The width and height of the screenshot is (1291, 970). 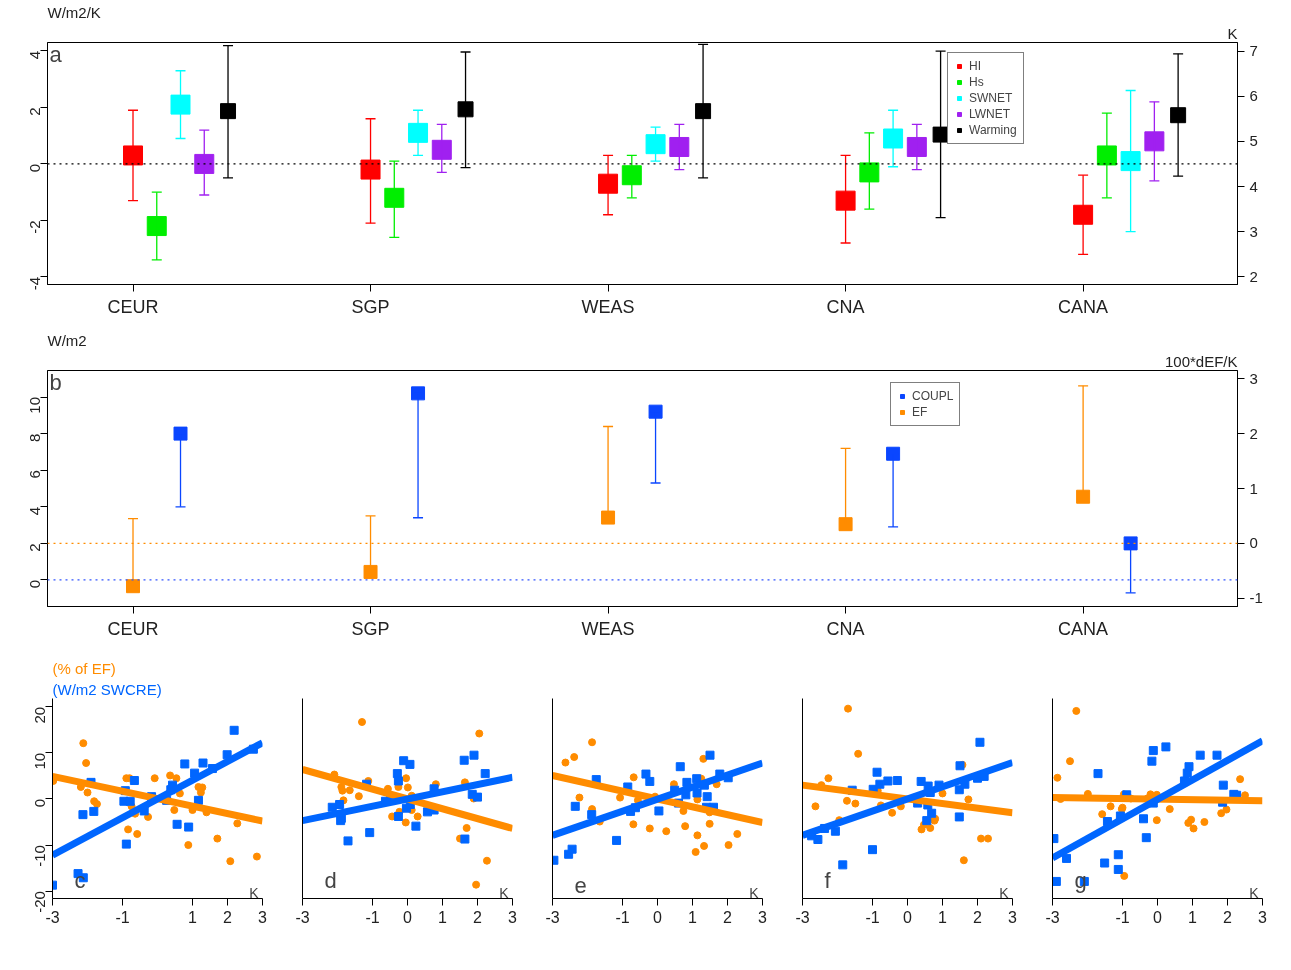 What do you see at coordinates (35, 227) in the screenshot?
I see `y-tick-label: -2` at bounding box center [35, 227].